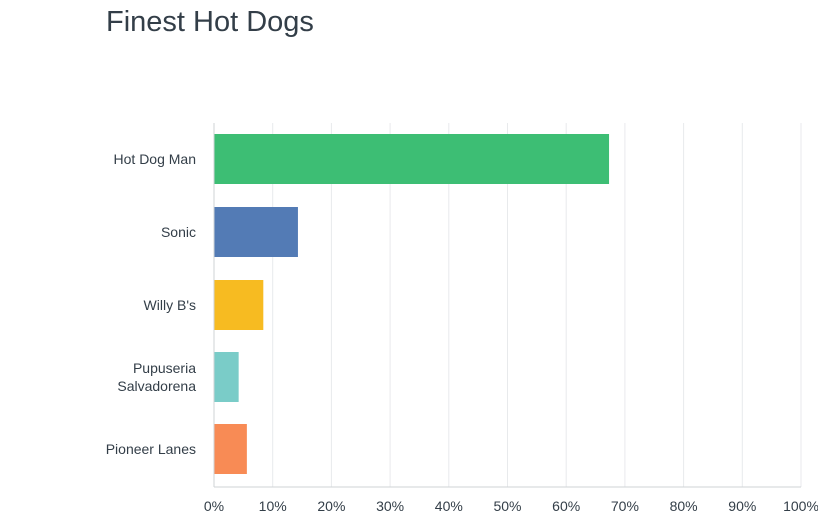  What do you see at coordinates (155, 159) in the screenshot?
I see `category-label: Hot Dog Man` at bounding box center [155, 159].